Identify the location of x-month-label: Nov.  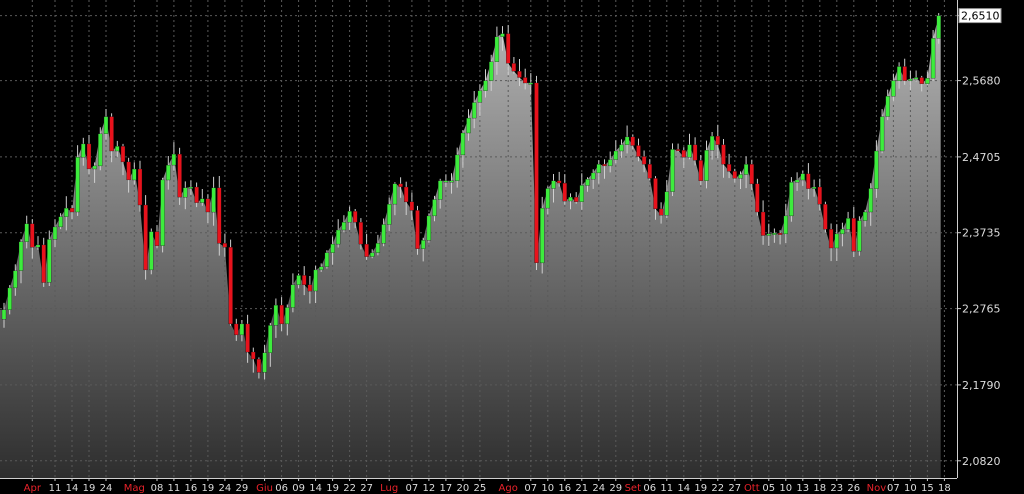
(877, 488).